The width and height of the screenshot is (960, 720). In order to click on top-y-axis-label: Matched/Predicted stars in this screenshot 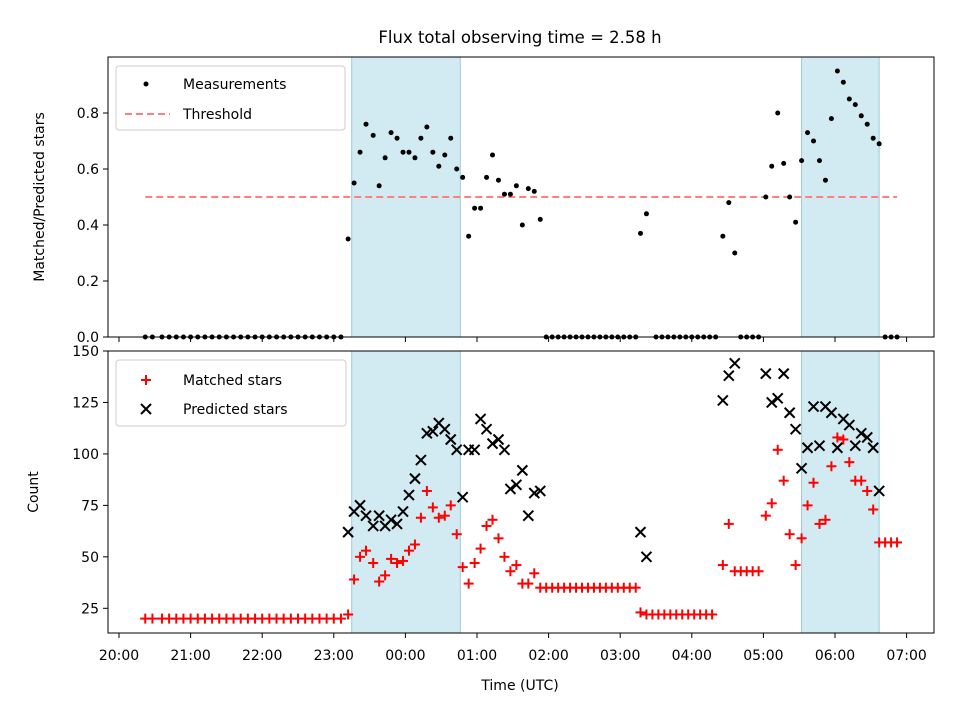, I will do `click(40, 197)`.